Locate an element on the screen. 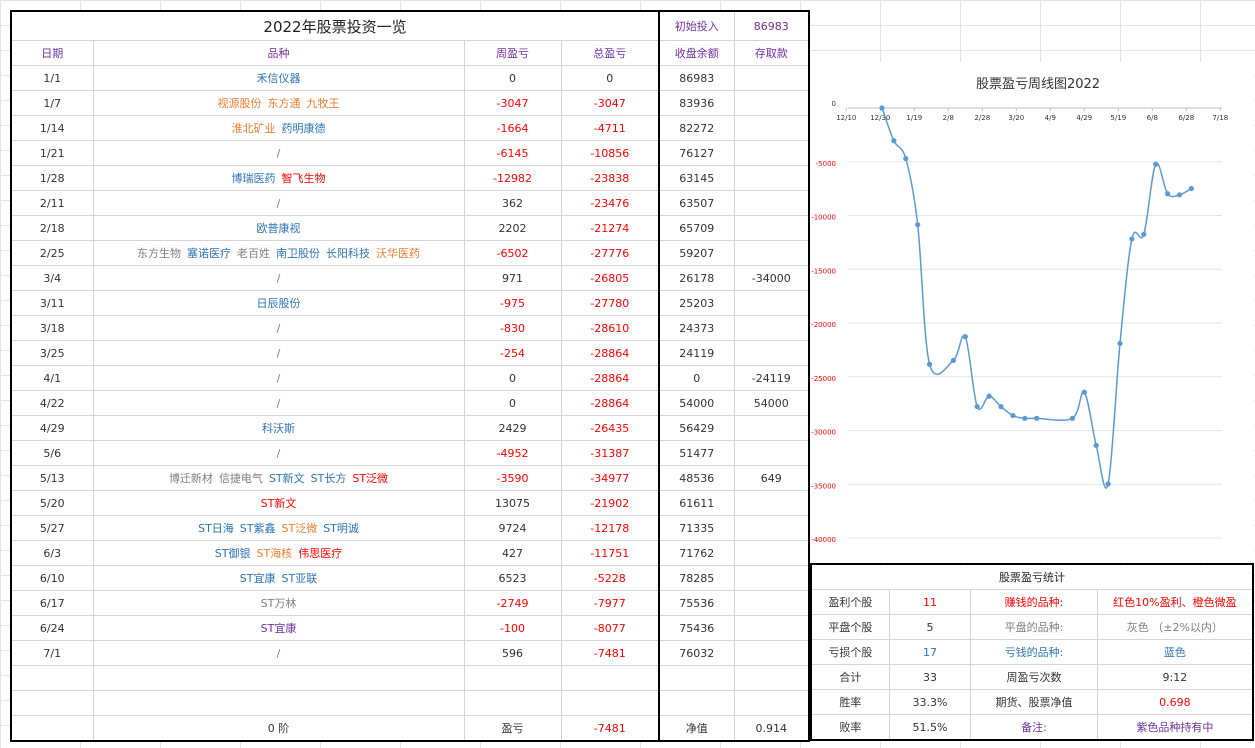 The image size is (1255, 748). date-cell: 2/18 is located at coordinates (52, 228).